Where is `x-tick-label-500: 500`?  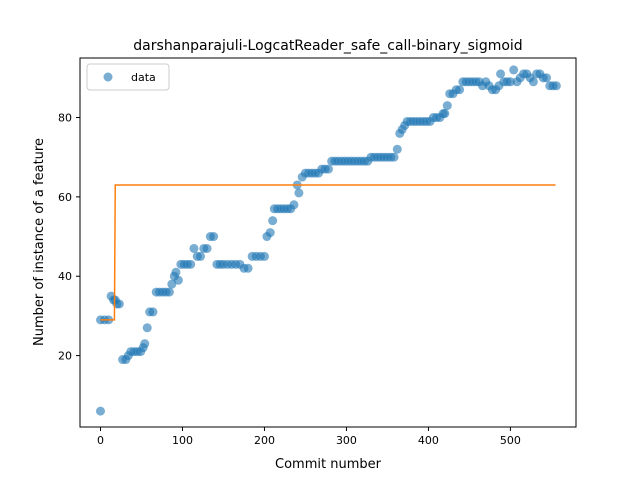
x-tick-label-500: 500 is located at coordinates (510, 440).